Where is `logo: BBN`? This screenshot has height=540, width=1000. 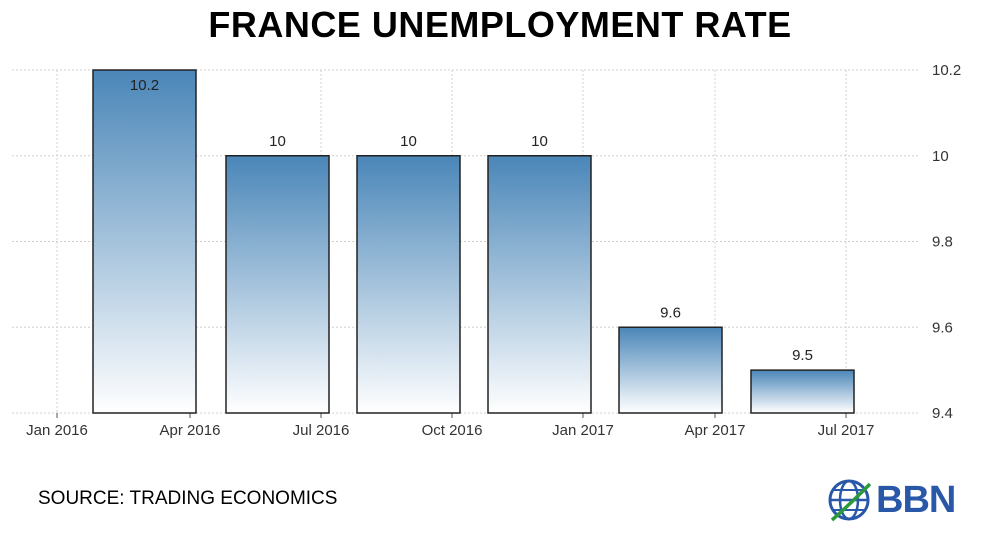 logo: BBN is located at coordinates (901, 502).